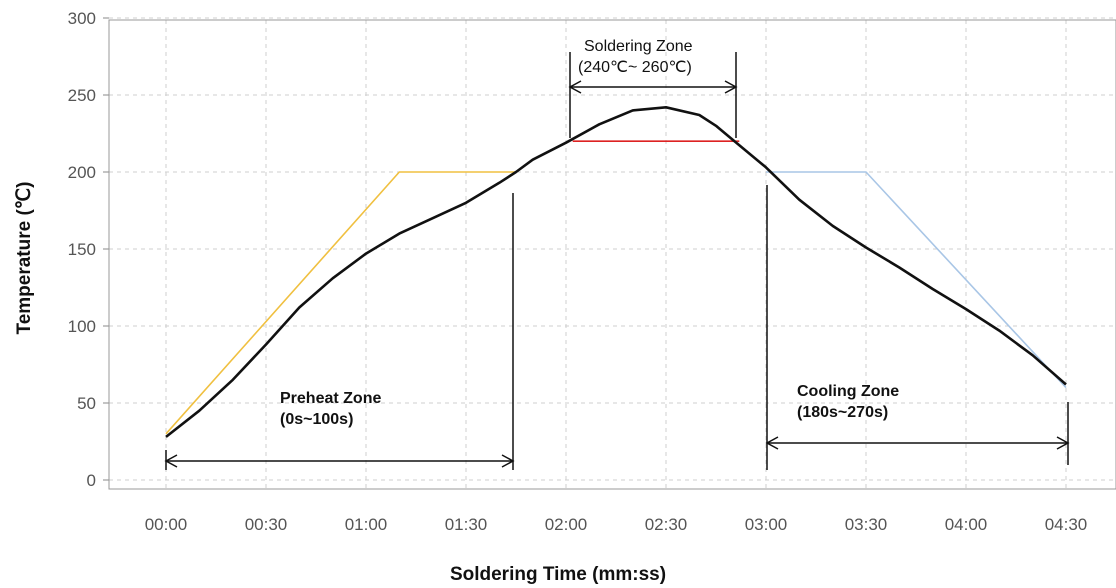 This screenshot has width=1116, height=588. I want to click on x-tick-label: 02:00, so click(566, 524).